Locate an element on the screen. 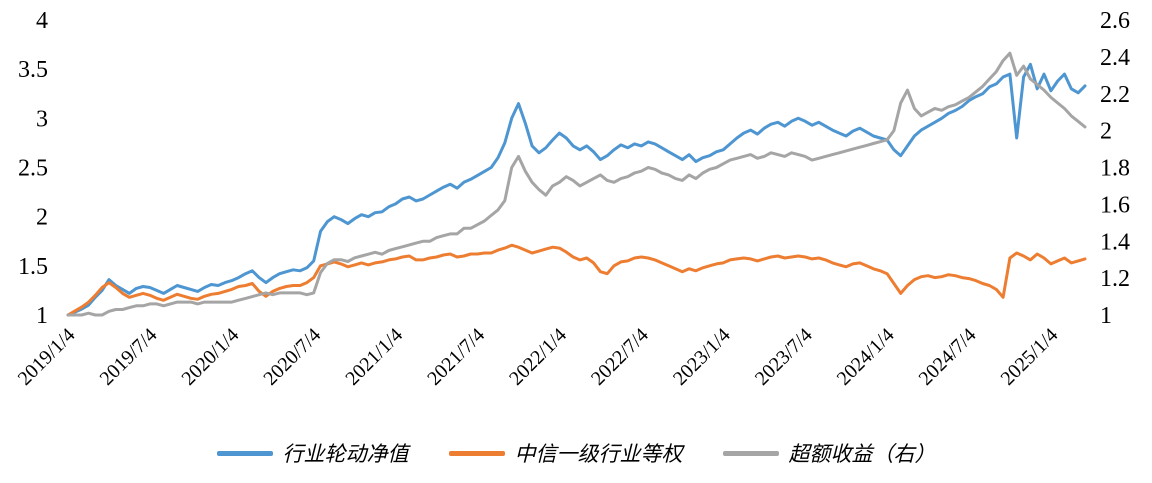 The height and width of the screenshot is (483, 1152). x-axis-tick-label: 2020/7/4 is located at coordinates (292, 357).